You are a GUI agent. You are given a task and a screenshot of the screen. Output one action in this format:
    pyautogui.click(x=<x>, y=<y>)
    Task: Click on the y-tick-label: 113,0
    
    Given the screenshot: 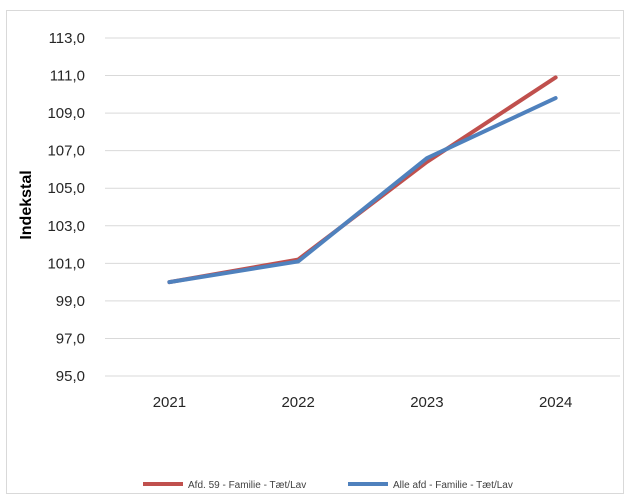 What is the action you would take?
    pyautogui.click(x=67, y=38)
    